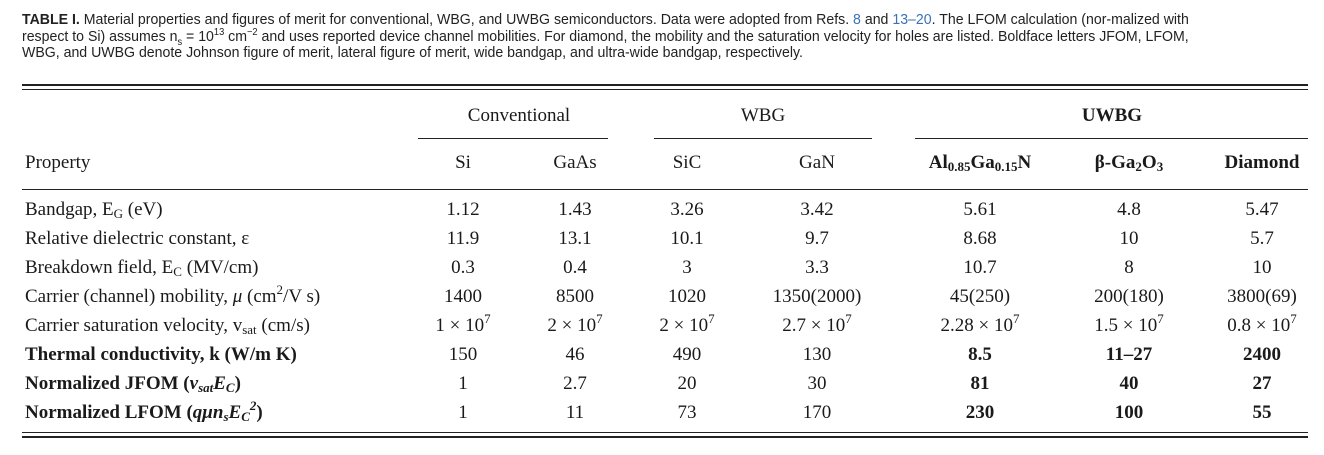  What do you see at coordinates (980, 267) in the screenshot?
I see `table-cell-breakdown: 10.7` at bounding box center [980, 267].